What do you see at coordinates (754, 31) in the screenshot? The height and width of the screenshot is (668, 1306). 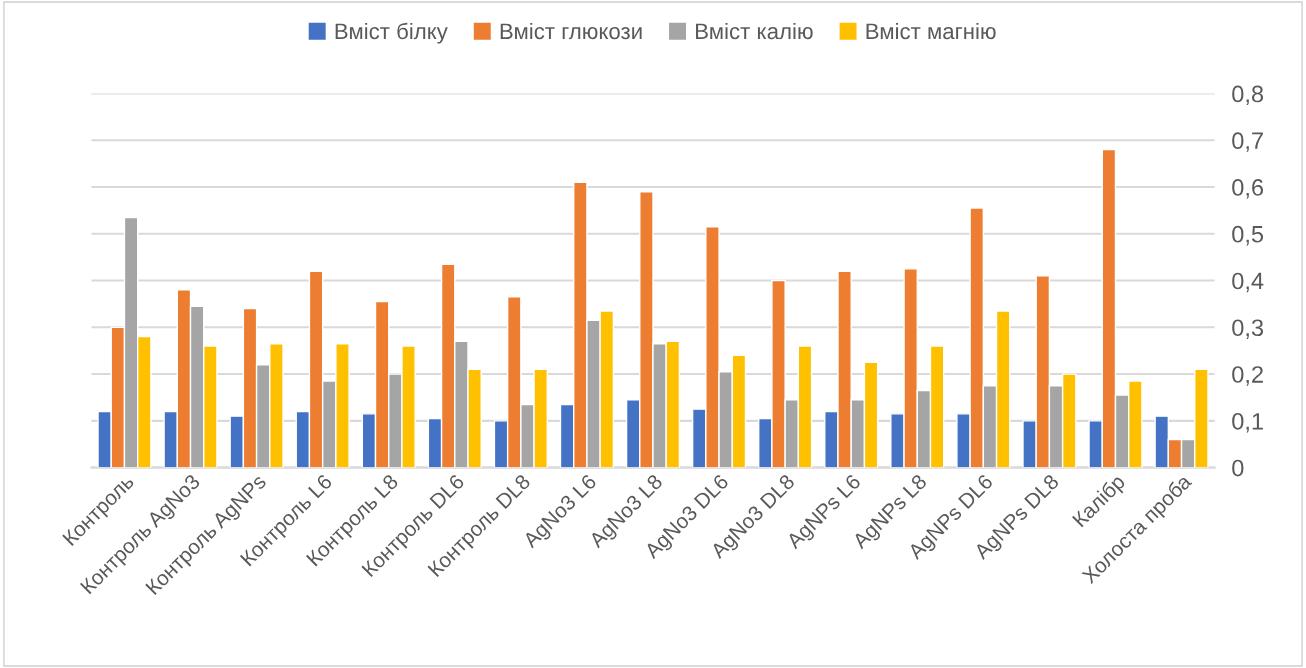 I see `legend-label: Вміст калію` at bounding box center [754, 31].